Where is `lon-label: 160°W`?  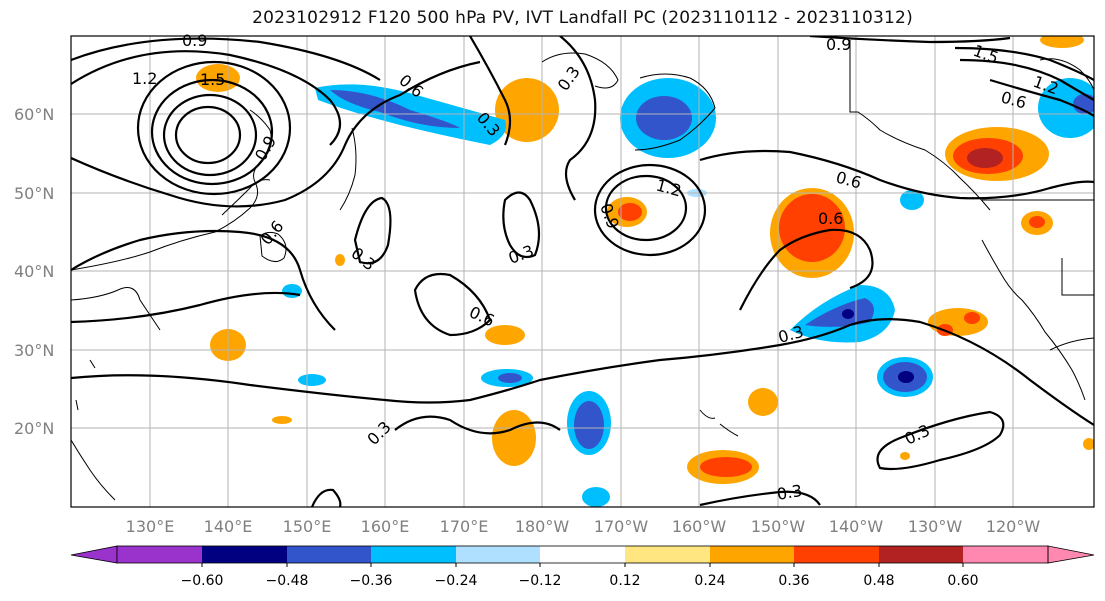 lon-label: 160°W is located at coordinates (699, 526).